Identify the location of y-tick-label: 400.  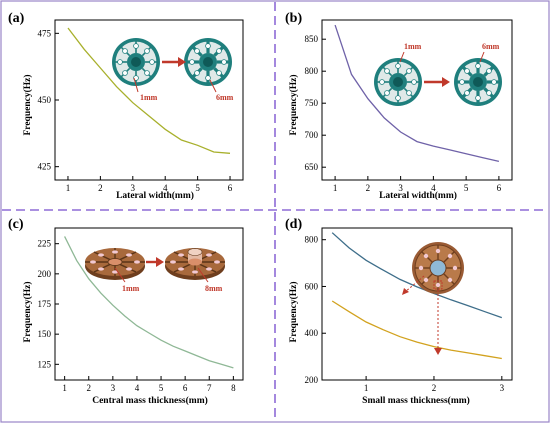
(312, 333).